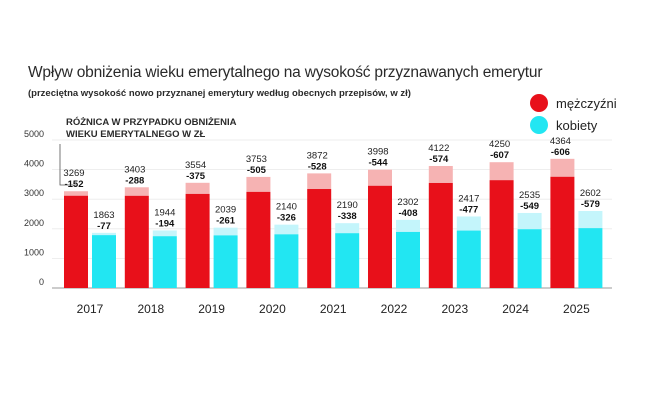 This screenshot has height=400, width=647. Describe the element at coordinates (378, 163) in the screenshot. I see `difference-label-men: -544` at that location.